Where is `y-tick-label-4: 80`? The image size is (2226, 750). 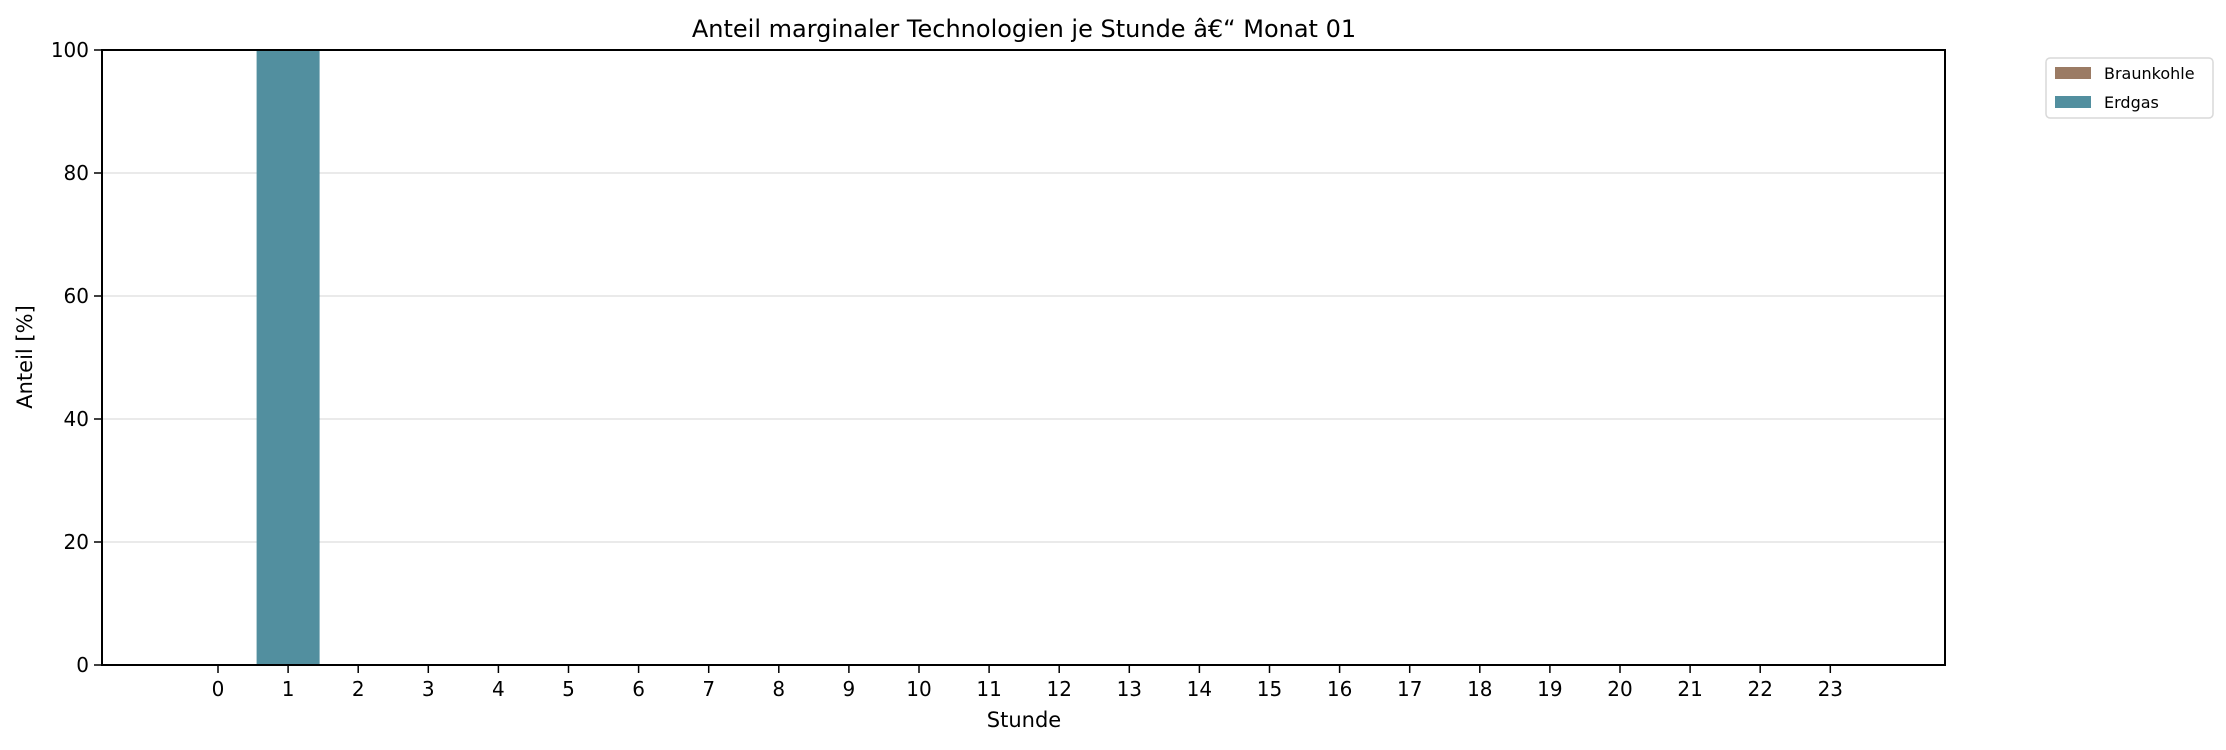 y-tick-label-4: 80 is located at coordinates (76, 173).